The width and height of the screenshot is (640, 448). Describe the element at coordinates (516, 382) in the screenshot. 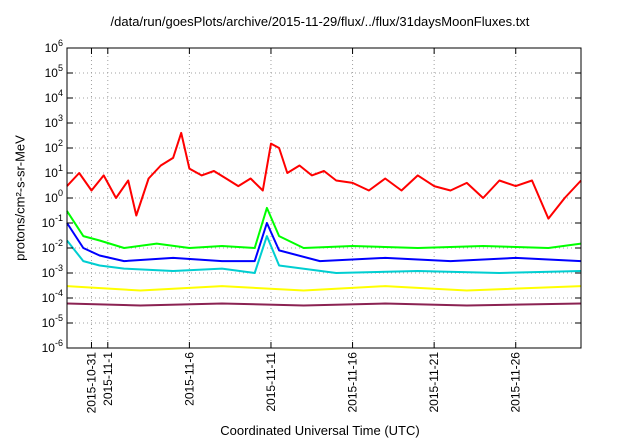

I see `x-tick-label: 2015-11-26` at that location.